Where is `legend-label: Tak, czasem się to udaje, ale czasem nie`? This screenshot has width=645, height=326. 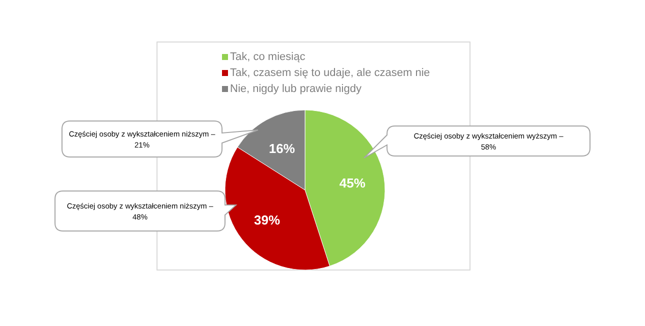 legend-label: Tak, czasem się to udaje, ale czasem nie is located at coordinates (330, 73).